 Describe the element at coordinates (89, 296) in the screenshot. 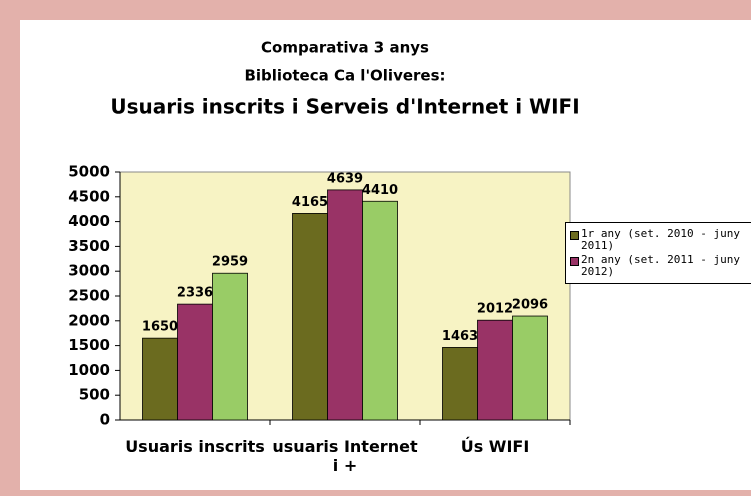

I see `y-tick-label: 2500` at that location.